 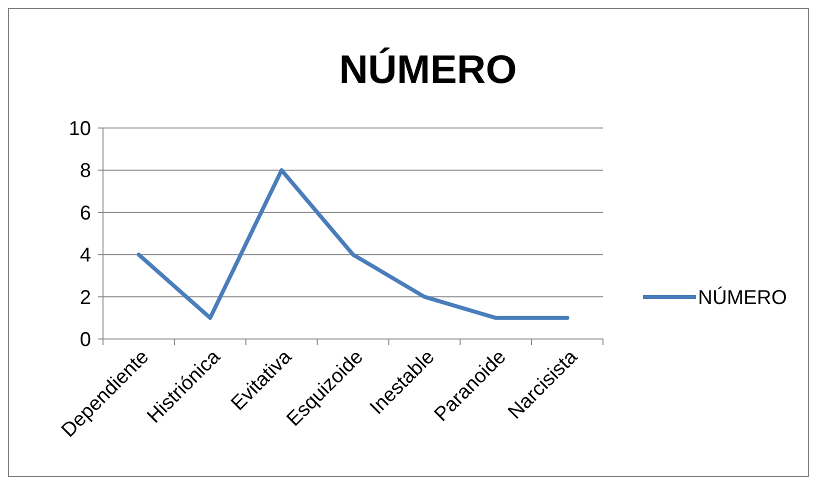 What do you see at coordinates (85, 171) in the screenshot?
I see `y-tick-label: 8` at bounding box center [85, 171].